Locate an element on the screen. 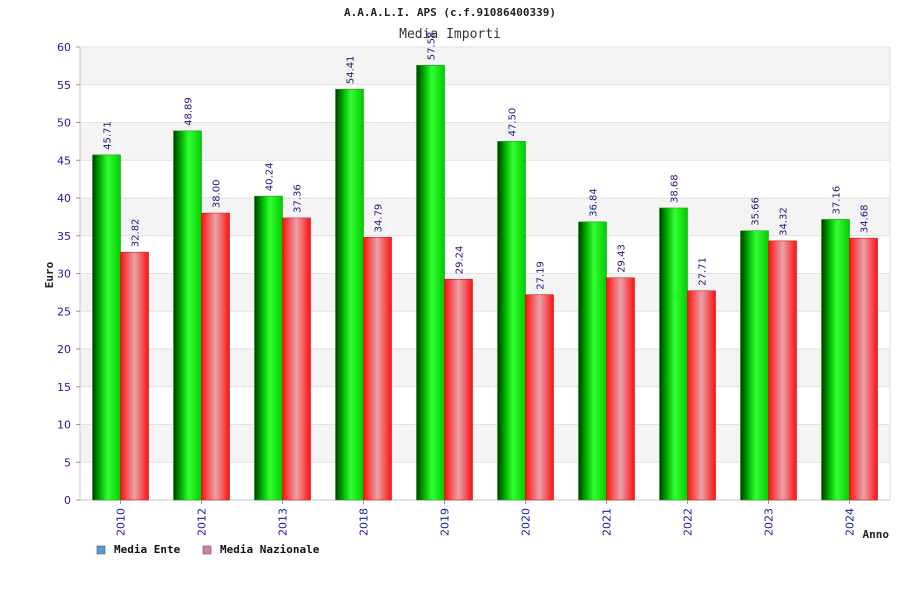 The image size is (900, 600). bar-media-ente-2013 is located at coordinates (268, 348).